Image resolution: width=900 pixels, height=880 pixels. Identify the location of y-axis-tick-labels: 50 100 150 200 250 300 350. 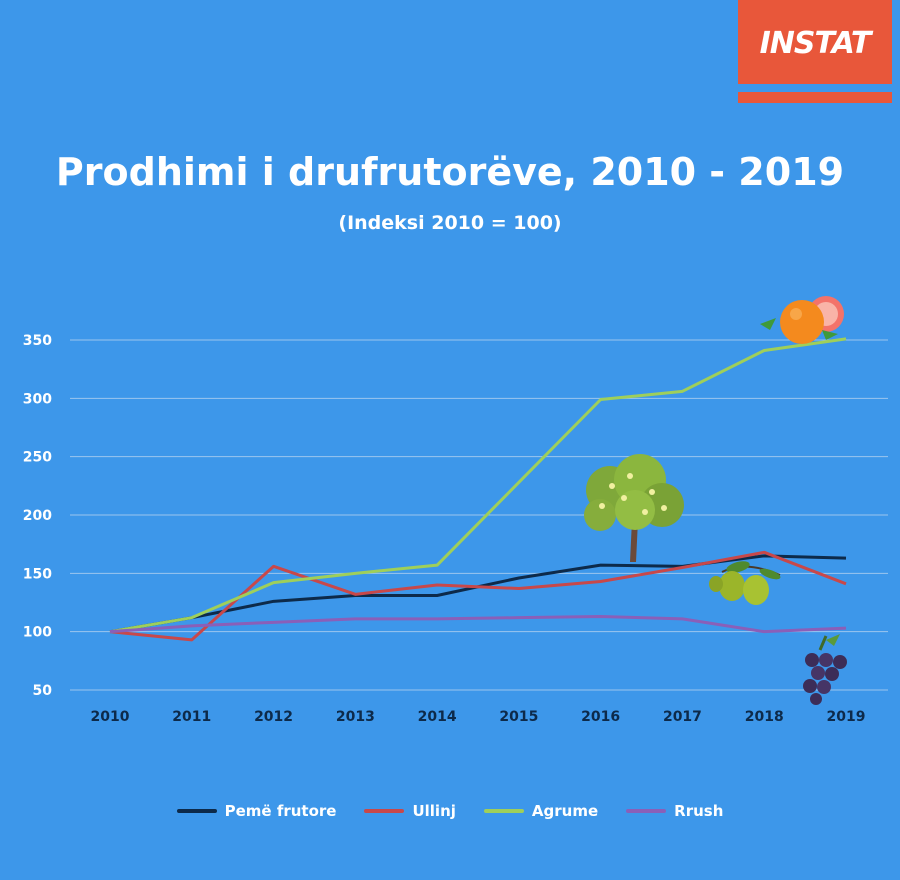
(37, 516).